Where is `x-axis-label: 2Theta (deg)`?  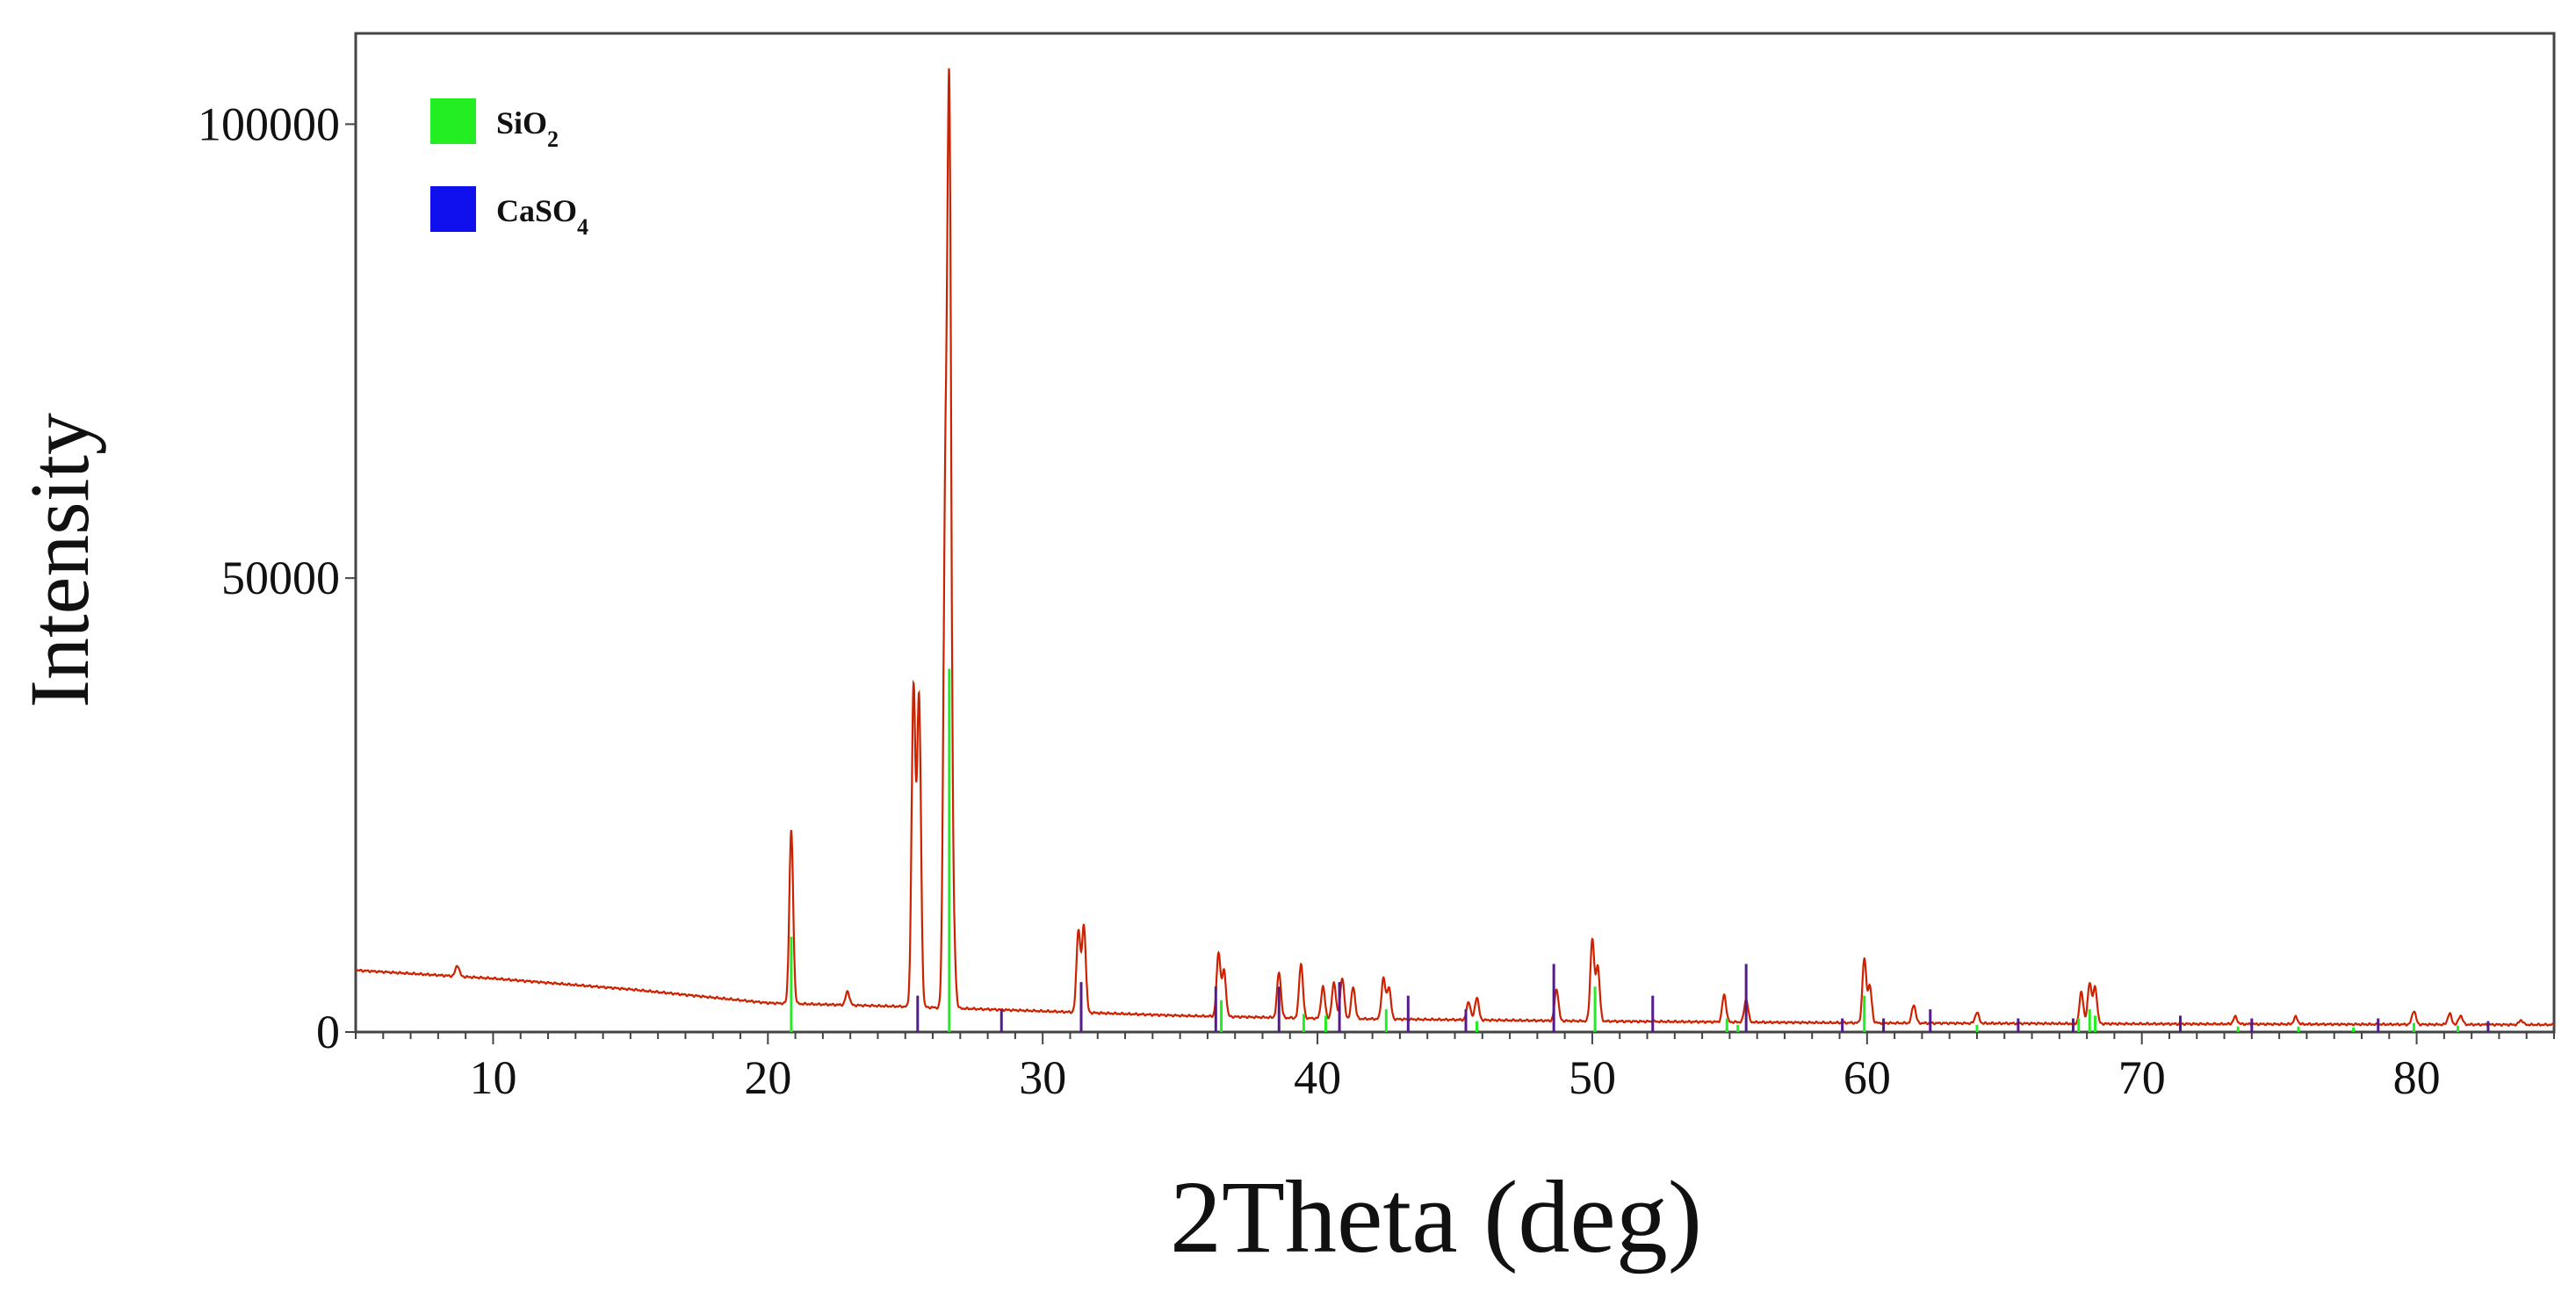 x-axis-label: 2Theta (deg) is located at coordinates (1436, 1216).